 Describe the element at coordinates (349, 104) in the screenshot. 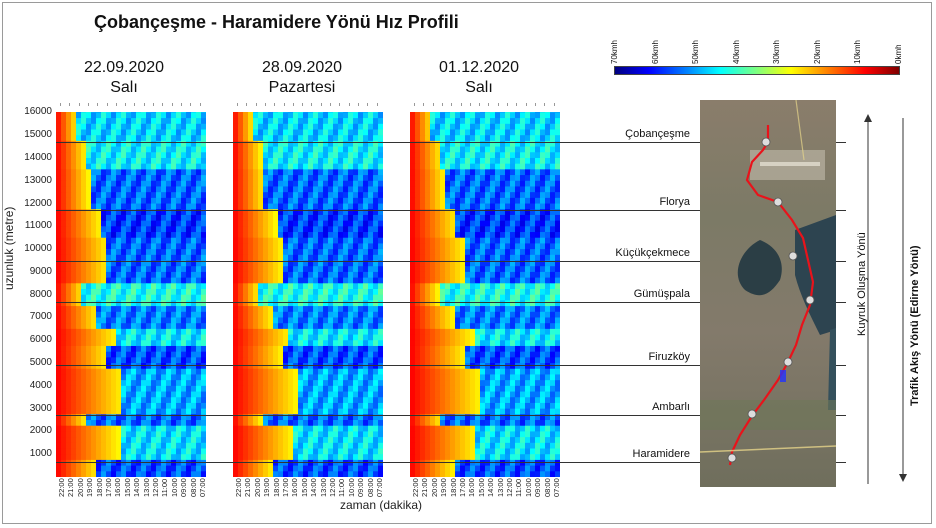

I see `top-tick` at that location.